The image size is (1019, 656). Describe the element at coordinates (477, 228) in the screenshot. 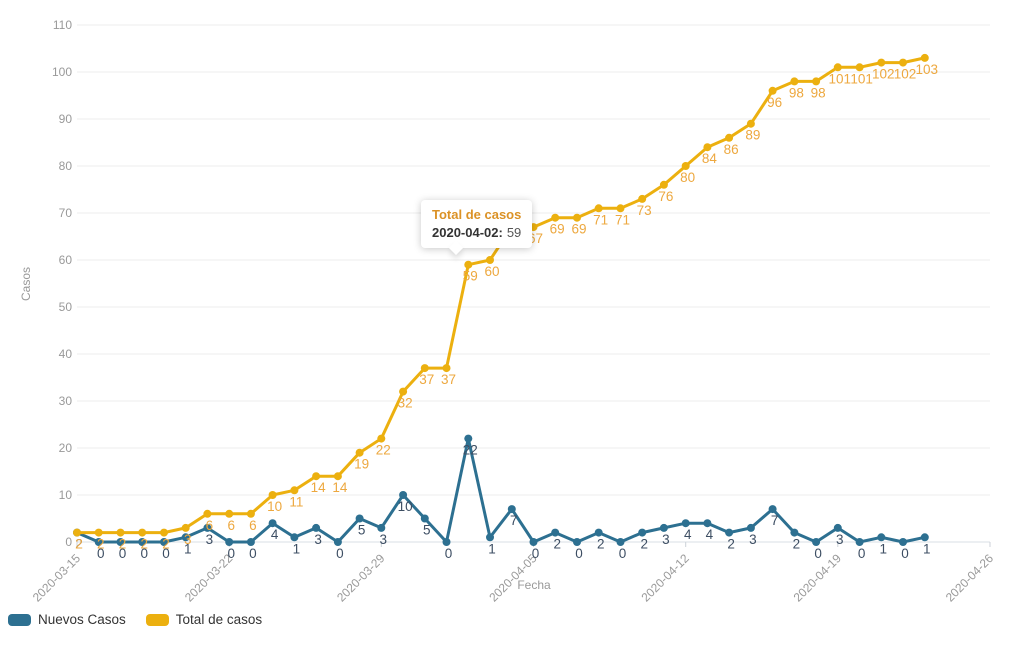

I see `tooltip: Total de casos 2020-04-02: 59` at that location.